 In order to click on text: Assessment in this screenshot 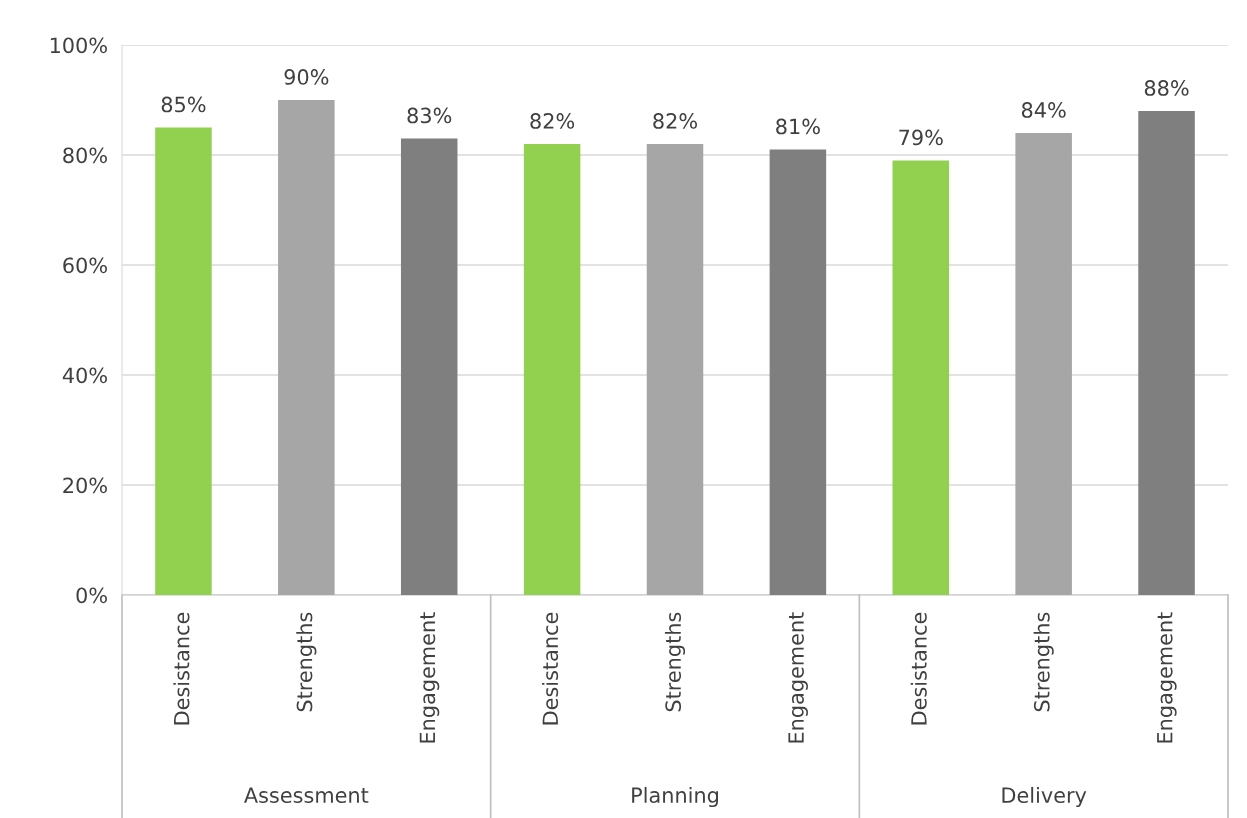, I will do `click(306, 795)`.